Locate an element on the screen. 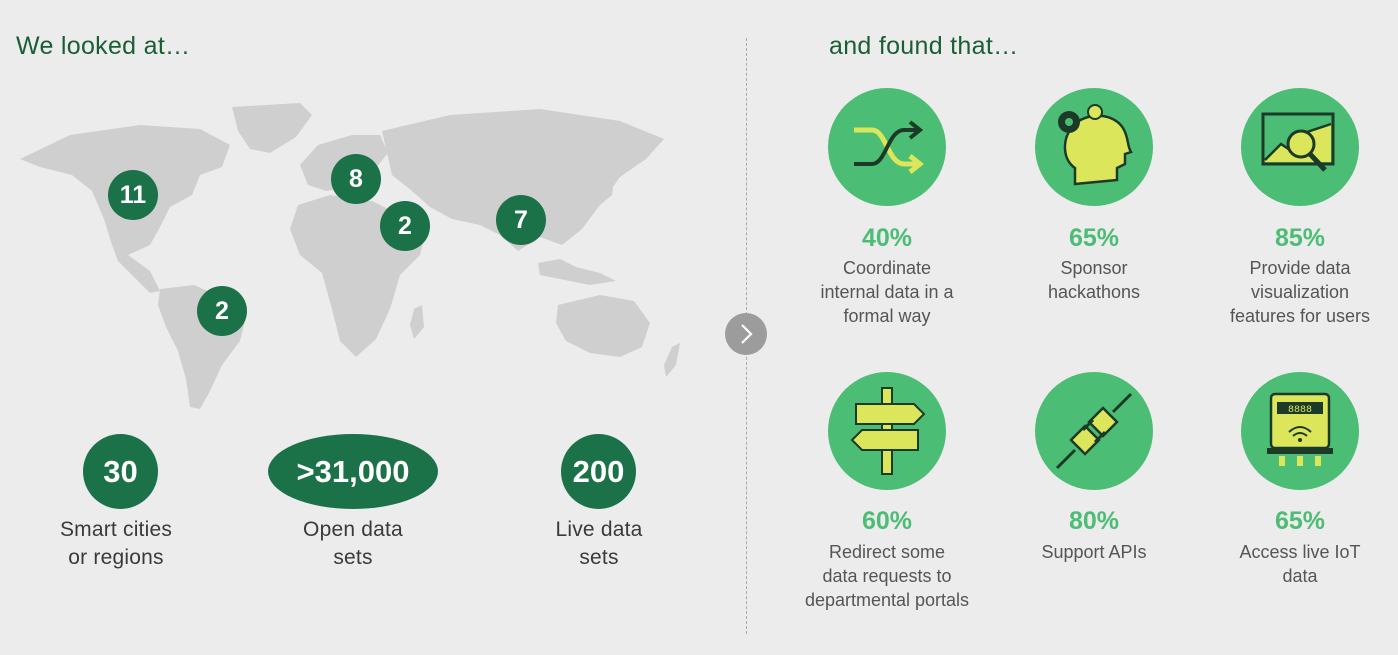  finding-2-icon-circle is located at coordinates (1094, 147).